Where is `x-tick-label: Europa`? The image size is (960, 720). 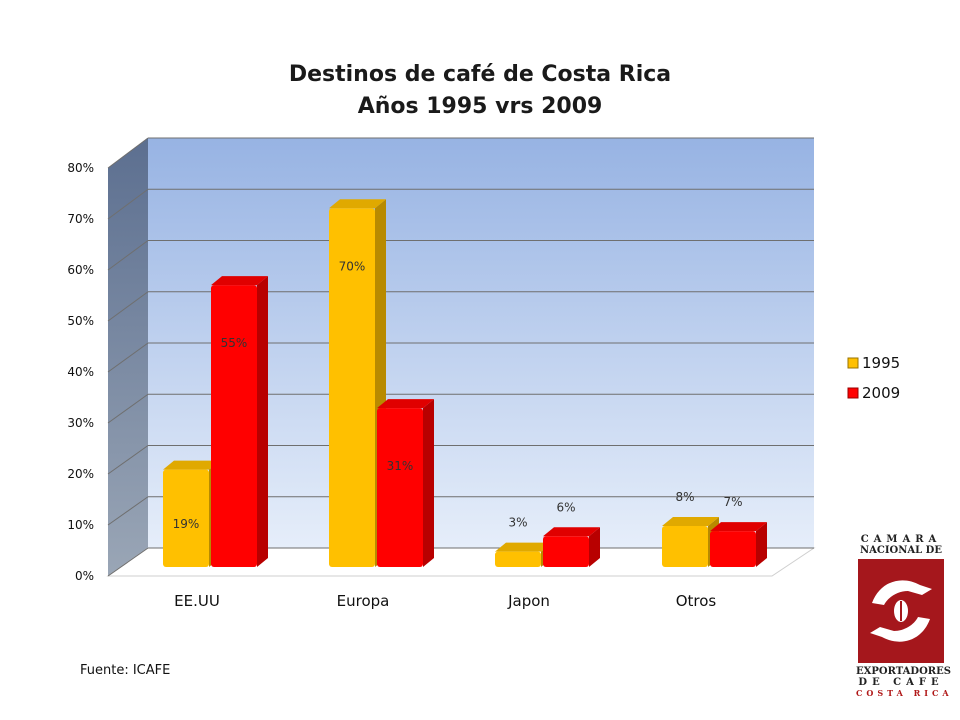
x-tick-label: Europa is located at coordinates (363, 601).